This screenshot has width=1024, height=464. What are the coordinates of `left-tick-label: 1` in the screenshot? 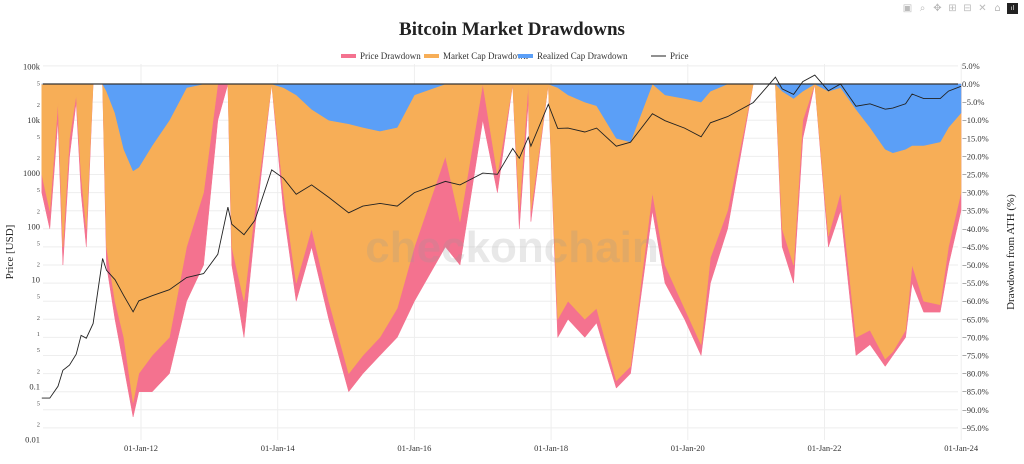 It's located at (38, 334).